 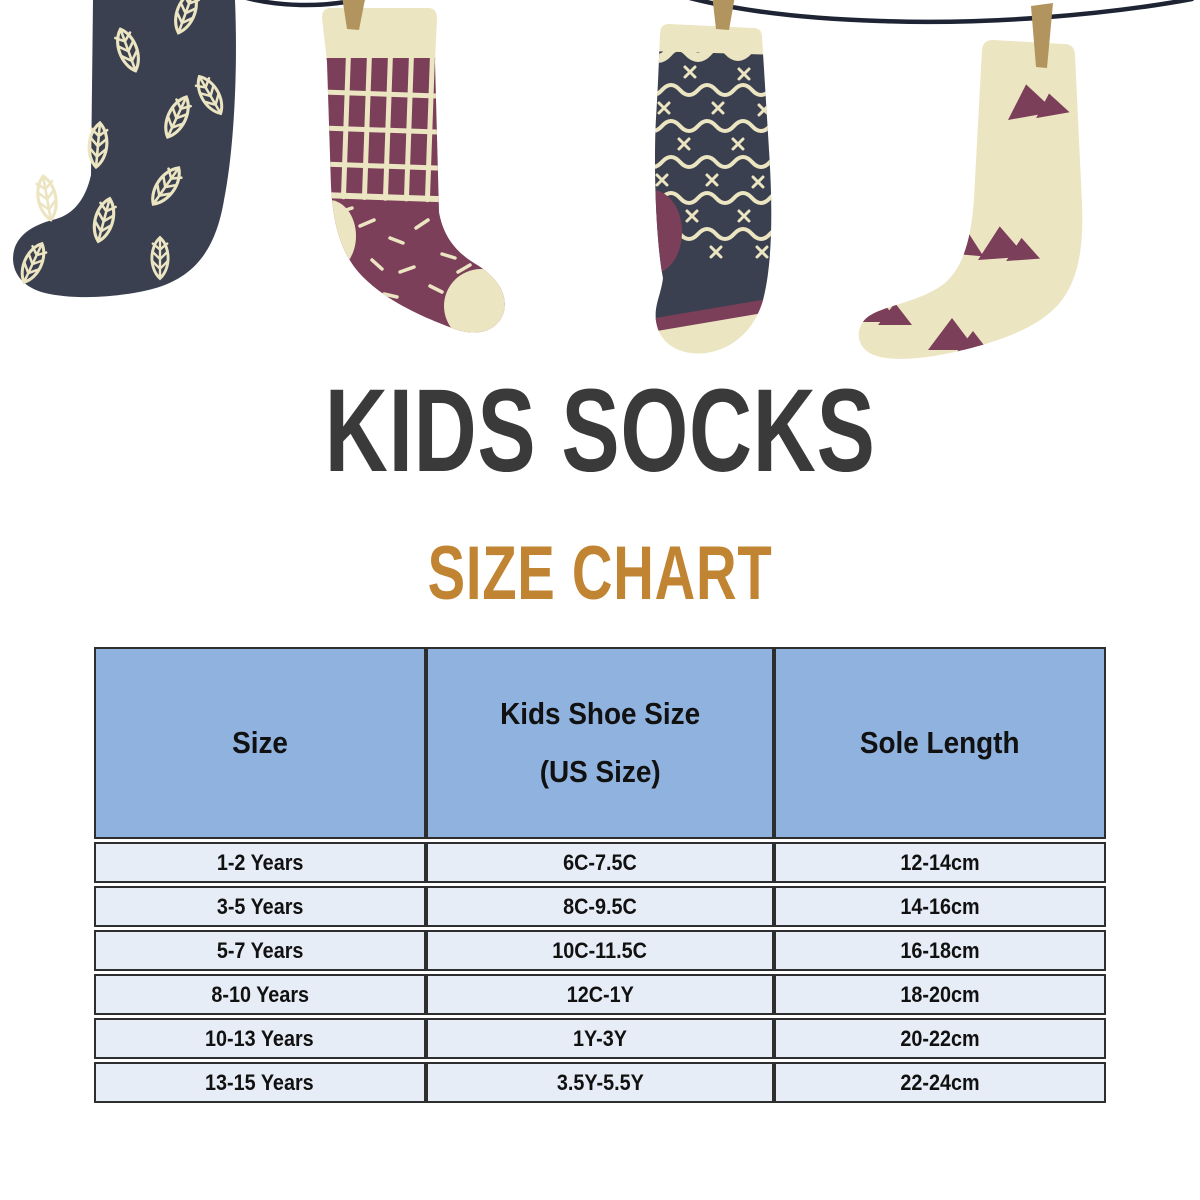 I want to click on page-subtitle: SIZE CHART, so click(x=600, y=573).